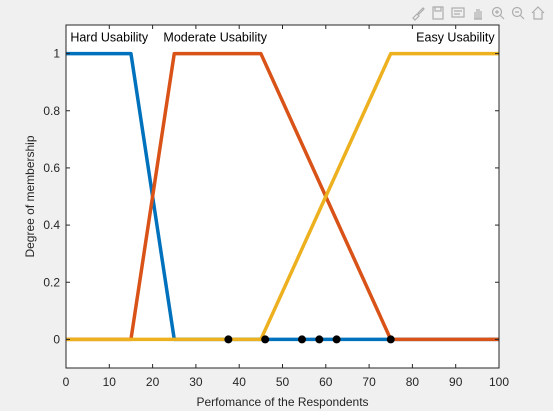 The width and height of the screenshot is (553, 411). Describe the element at coordinates (51, 225) in the screenshot. I see `y-tick-label: 0.4` at that location.